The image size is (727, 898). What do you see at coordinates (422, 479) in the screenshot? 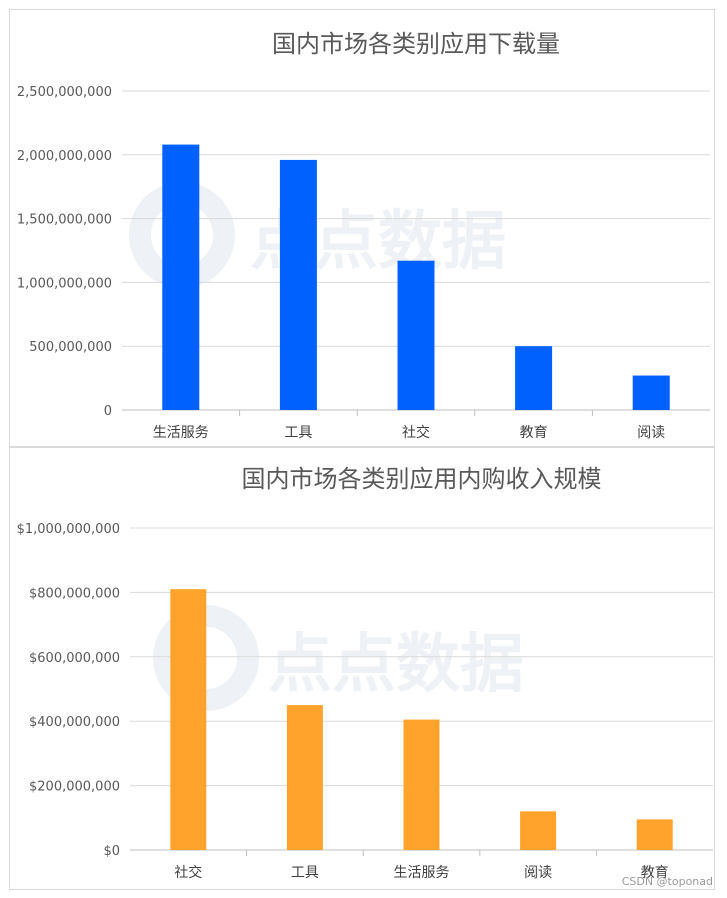
I see `chart-title: 国内市场各类别应用内购收入规模` at bounding box center [422, 479].